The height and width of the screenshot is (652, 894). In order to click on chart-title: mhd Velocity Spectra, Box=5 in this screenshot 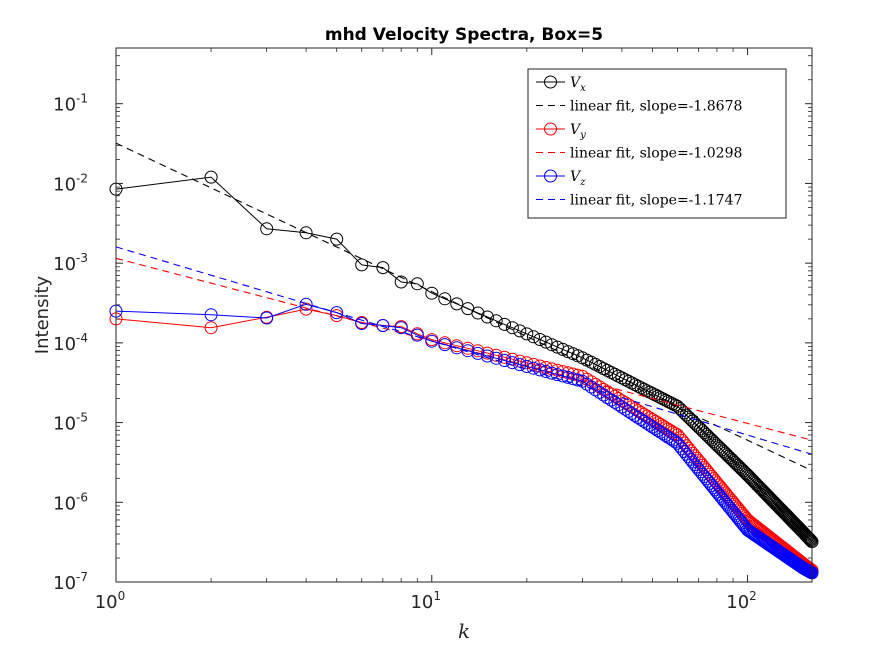, I will do `click(464, 35)`.